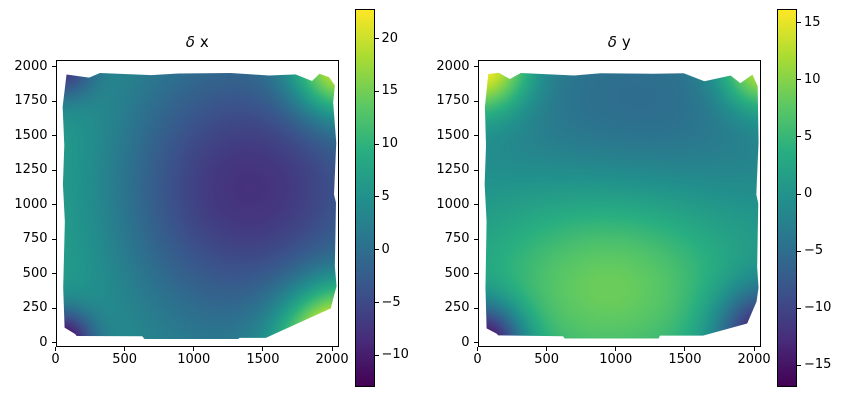  I want to click on title-variable: y, so click(626, 42).